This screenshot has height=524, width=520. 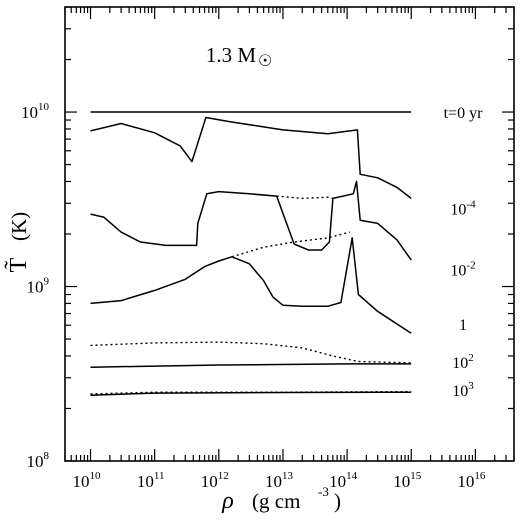 What do you see at coordinates (159, 476) in the screenshot?
I see `x-tick-label-exponent: 11` at bounding box center [159, 476].